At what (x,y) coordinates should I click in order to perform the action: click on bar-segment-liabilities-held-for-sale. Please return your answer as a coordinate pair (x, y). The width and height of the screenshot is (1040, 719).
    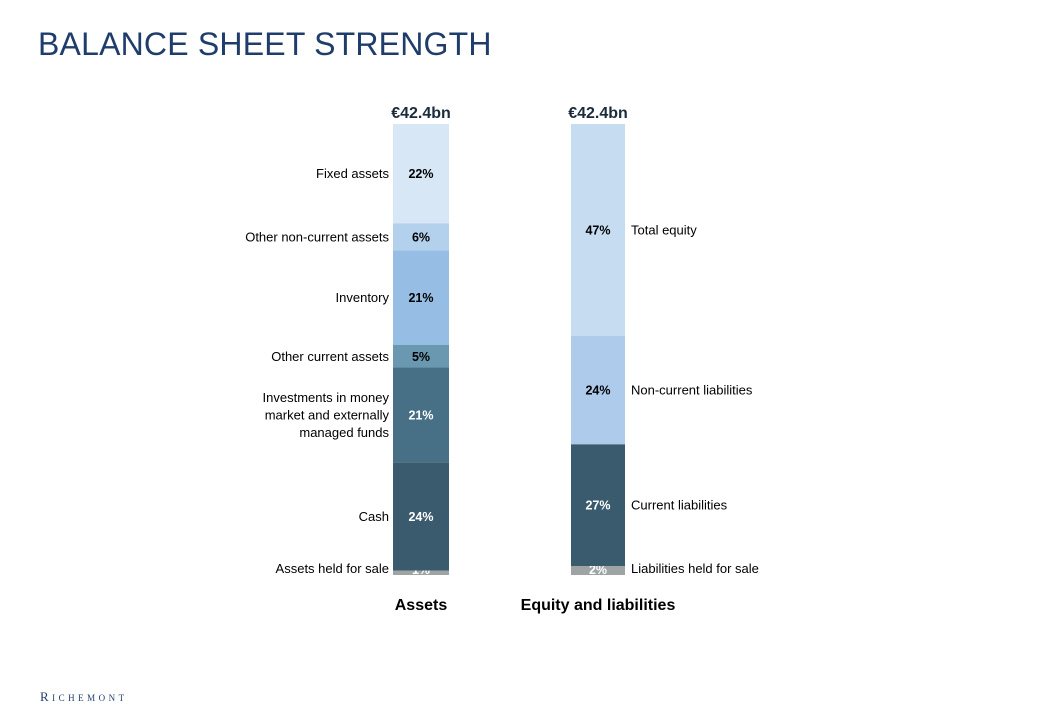
    Looking at the image, I should click on (598, 570).